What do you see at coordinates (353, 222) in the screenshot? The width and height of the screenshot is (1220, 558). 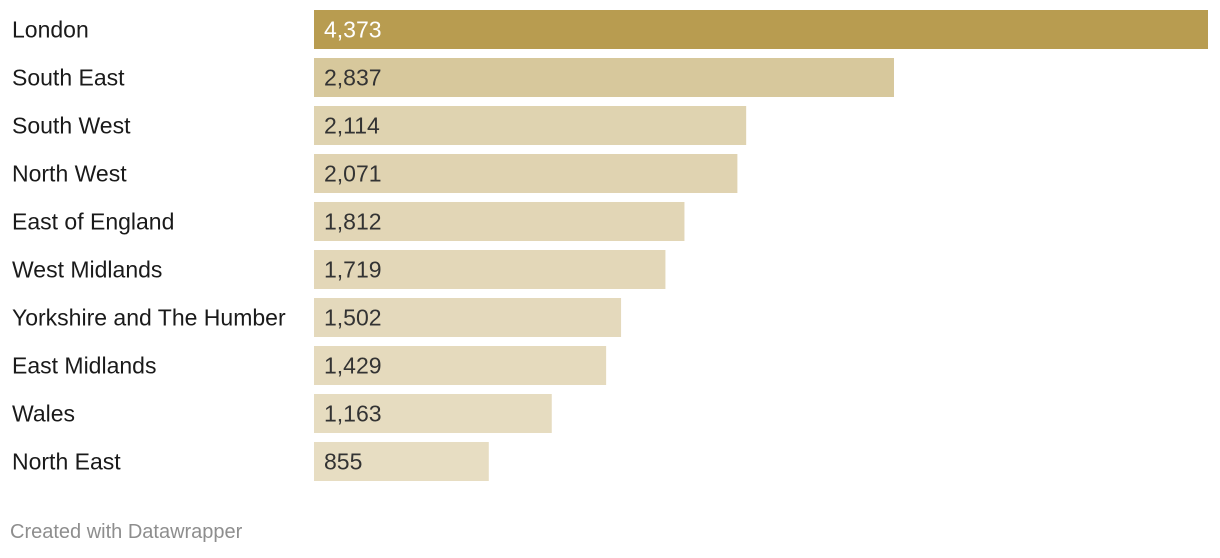 I see `value-label: 1,812` at bounding box center [353, 222].